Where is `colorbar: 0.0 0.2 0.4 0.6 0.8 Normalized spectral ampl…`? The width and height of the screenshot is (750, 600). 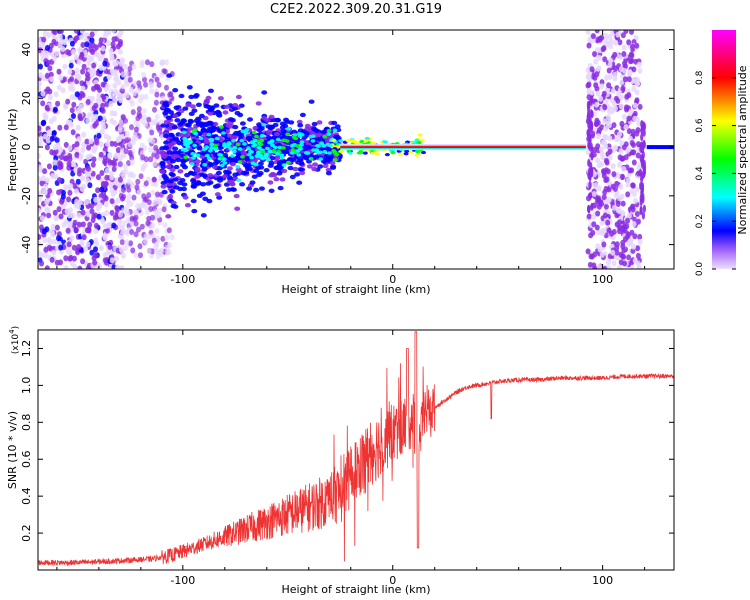
colorbar: 0.0 0.2 0.4 0.6 0.8 Normalized spectral ampl… is located at coordinates (722, 153).